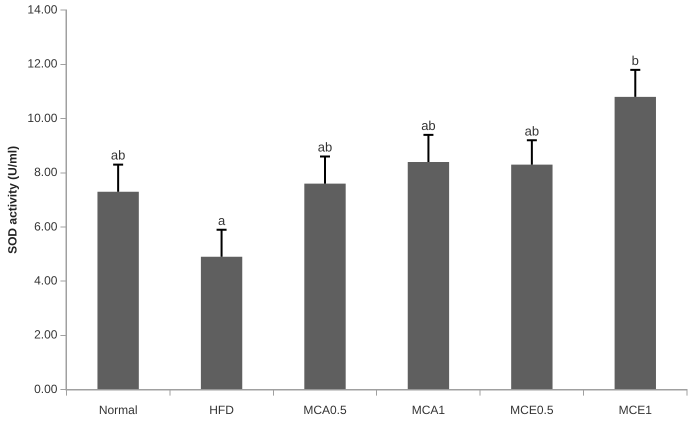  Describe the element at coordinates (46, 389) in the screenshot. I see `y-tick-label: 0.00` at that location.